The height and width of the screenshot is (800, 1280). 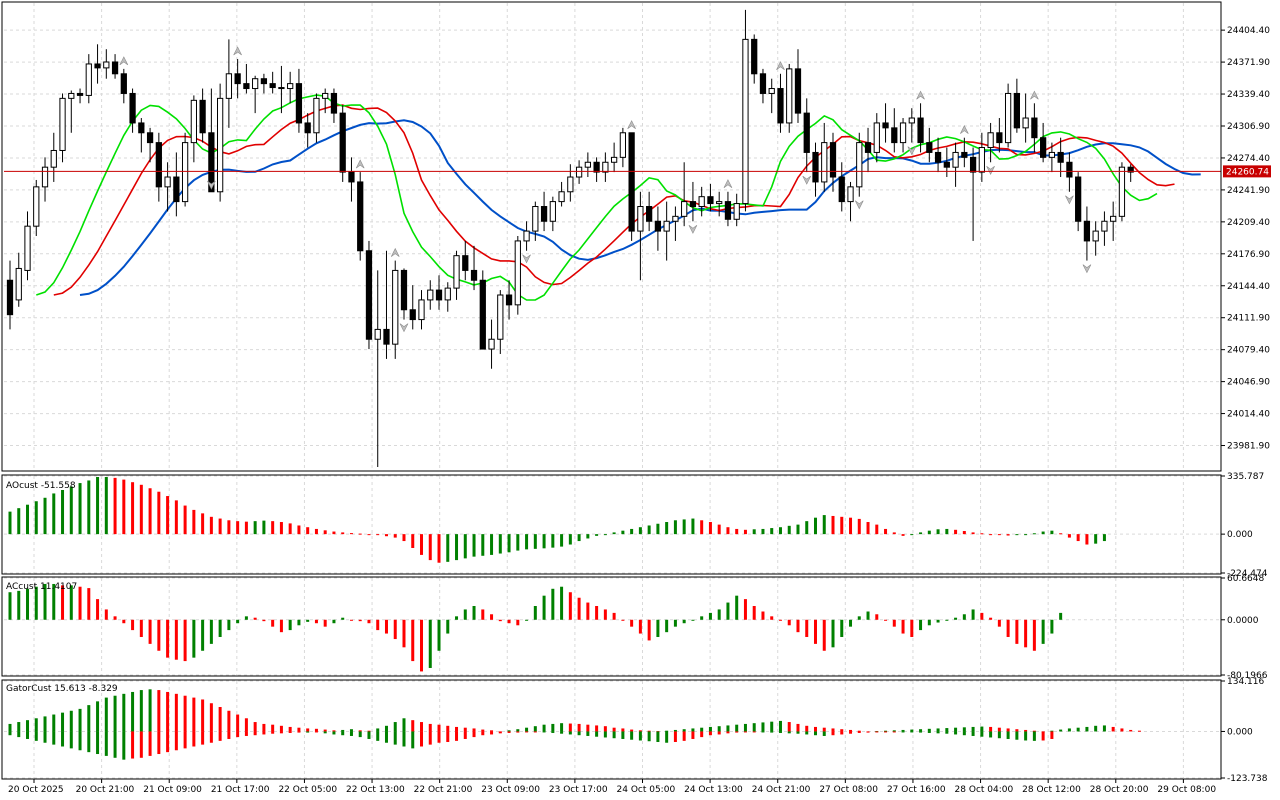 I want to click on time-tick-label: 23 Oct 09:00, so click(x=510, y=790).